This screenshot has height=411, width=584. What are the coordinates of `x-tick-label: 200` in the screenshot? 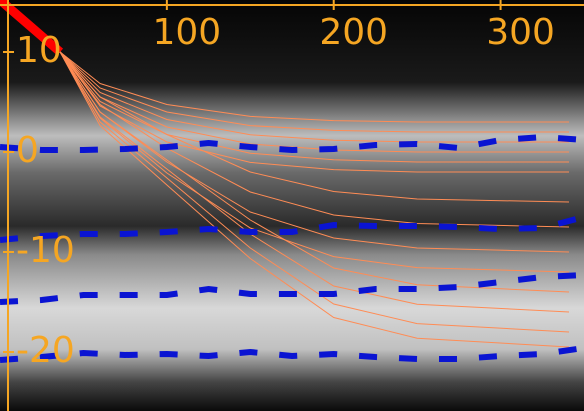 It's located at (353, 32).